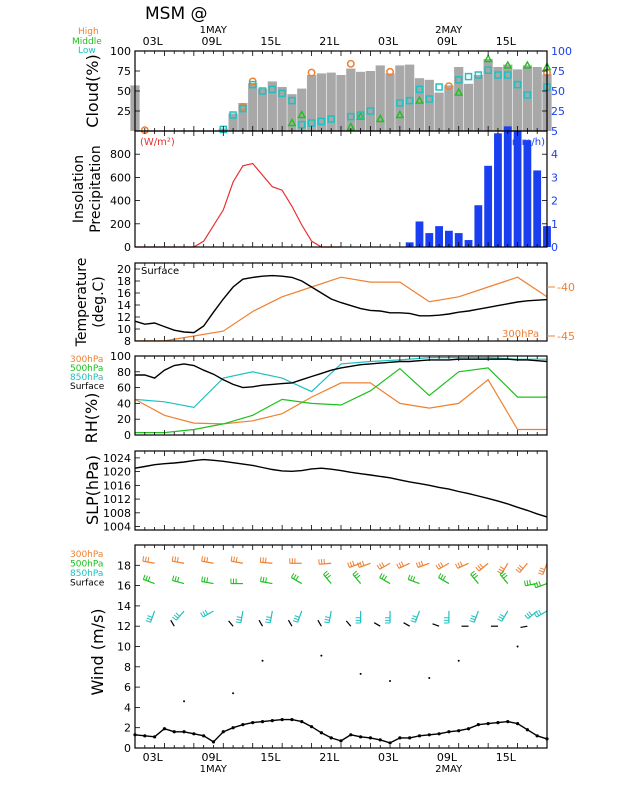 The height and width of the screenshot is (804, 618). What do you see at coordinates (554, 154) in the screenshot?
I see `precip-ytick-label-right: 4` at bounding box center [554, 154].